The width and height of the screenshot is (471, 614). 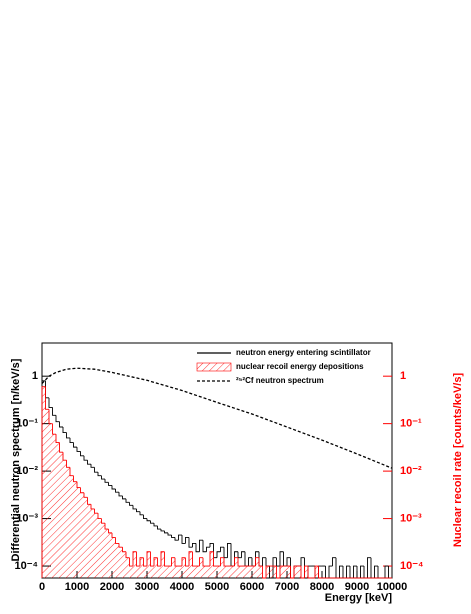 What do you see at coordinates (280, 380) in the screenshot?
I see `legend-label: ²⁵²Cf neutron spectrum` at bounding box center [280, 380].